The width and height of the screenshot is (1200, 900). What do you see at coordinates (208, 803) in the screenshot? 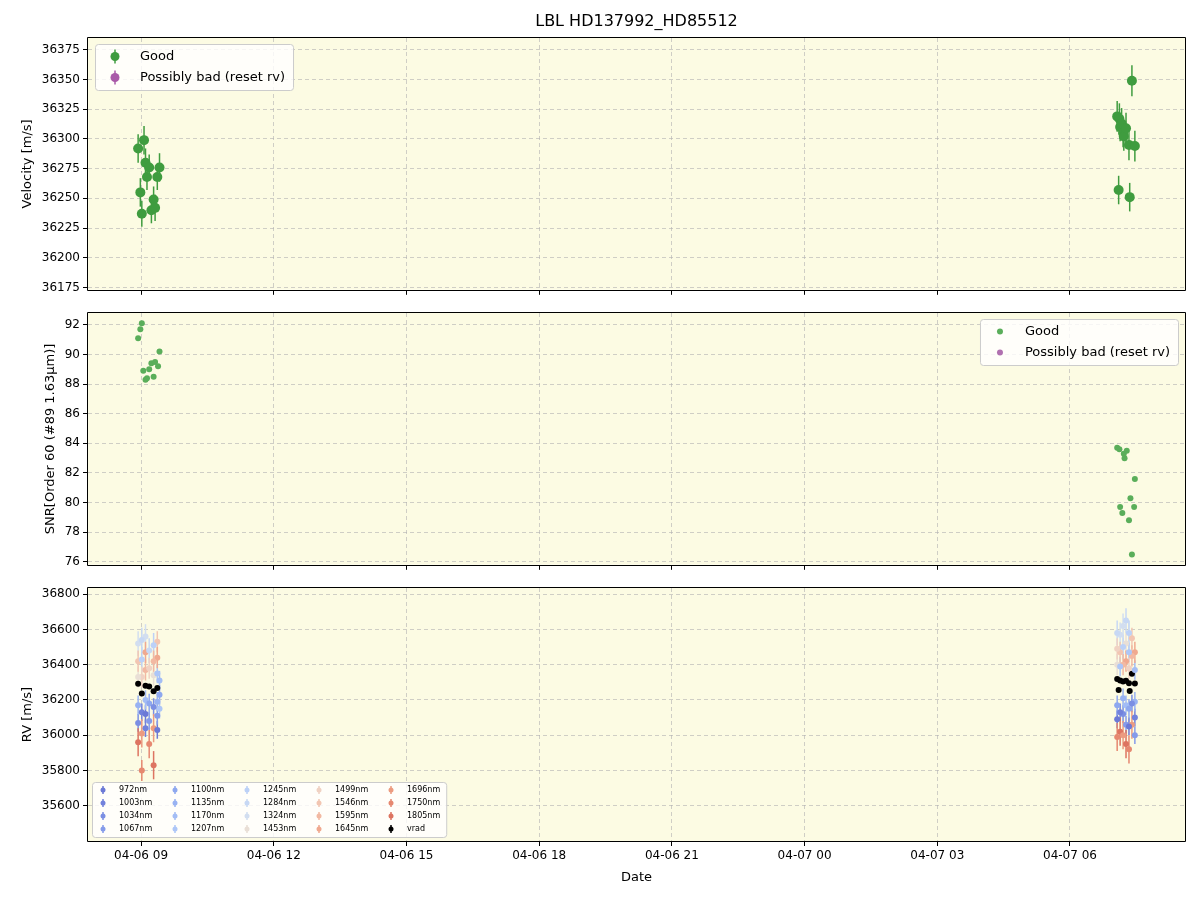
I see `legend-label: 1135nm` at bounding box center [208, 803].